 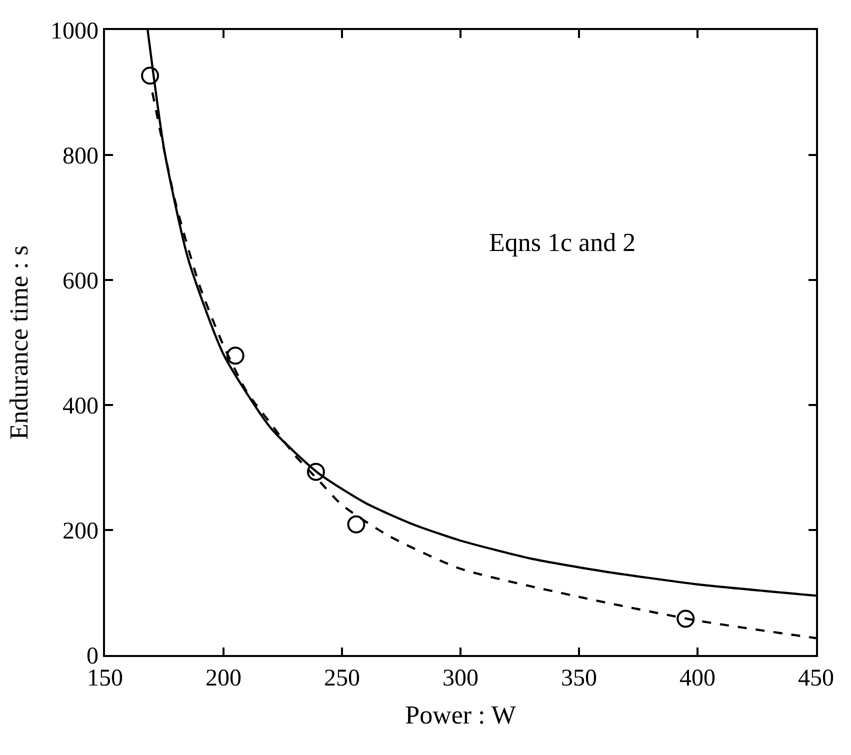 What do you see at coordinates (816, 679) in the screenshot?
I see `x-tick-label: 450` at bounding box center [816, 679].